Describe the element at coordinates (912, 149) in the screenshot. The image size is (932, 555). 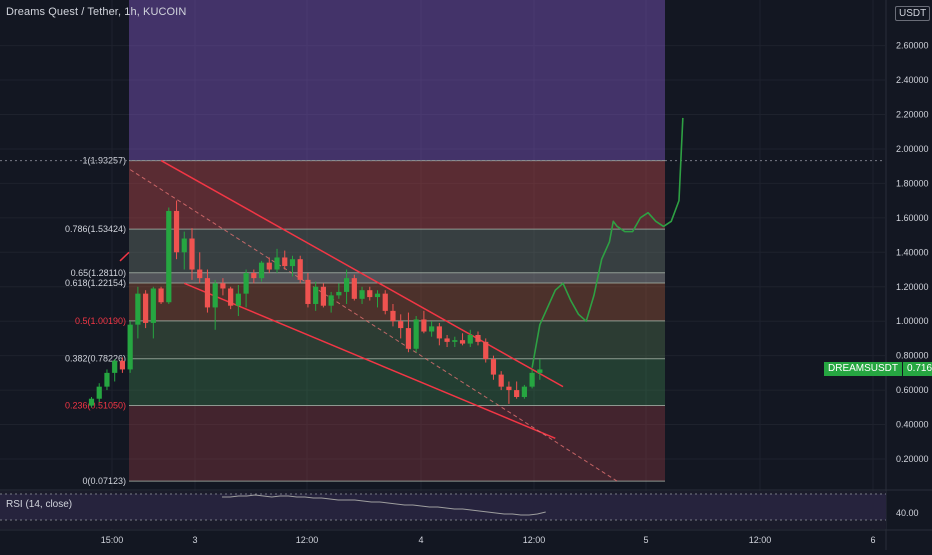
I see `y-axis-tick-label: 2.00000` at that location.